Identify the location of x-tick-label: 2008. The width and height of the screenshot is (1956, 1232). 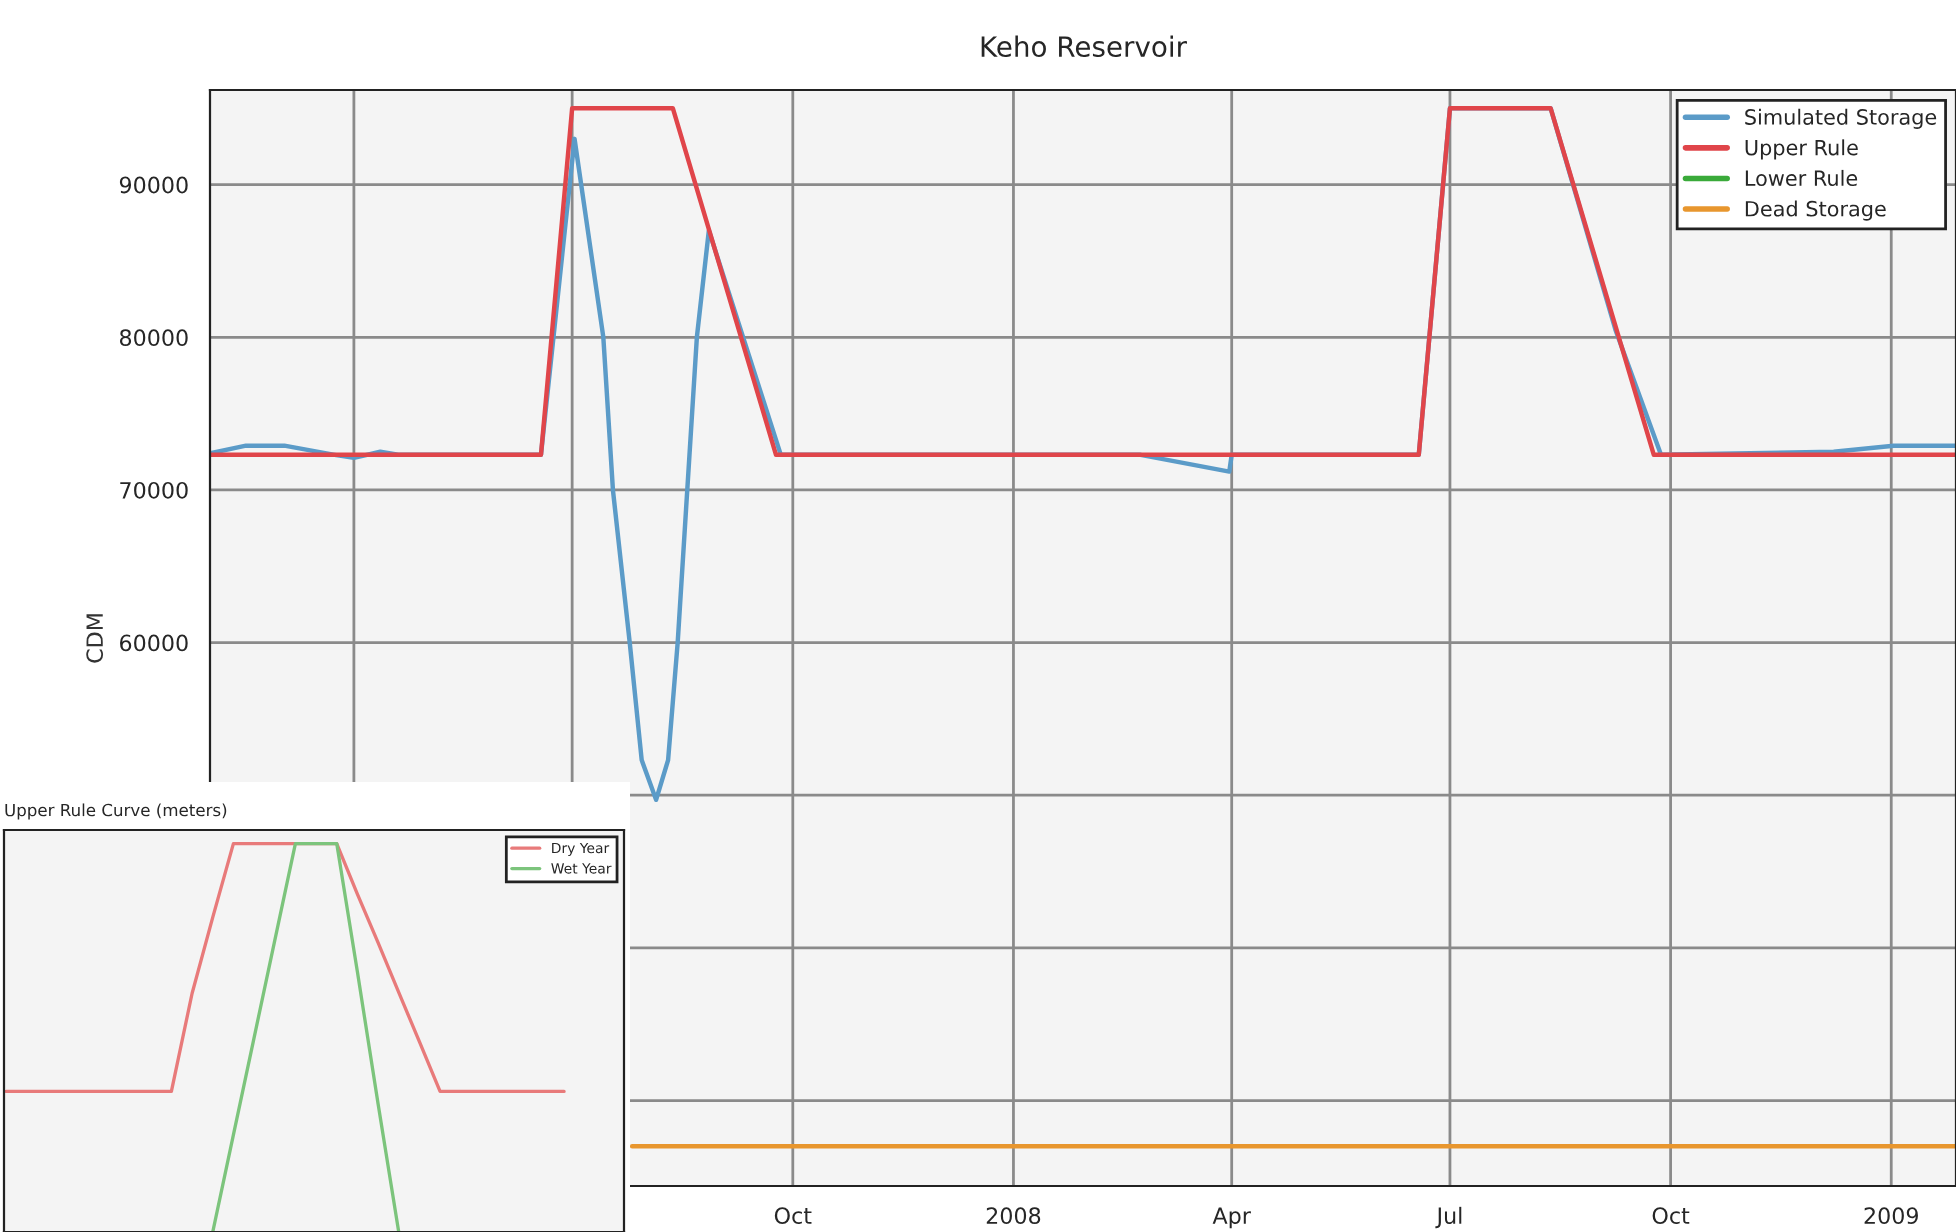
(1013, 1216).